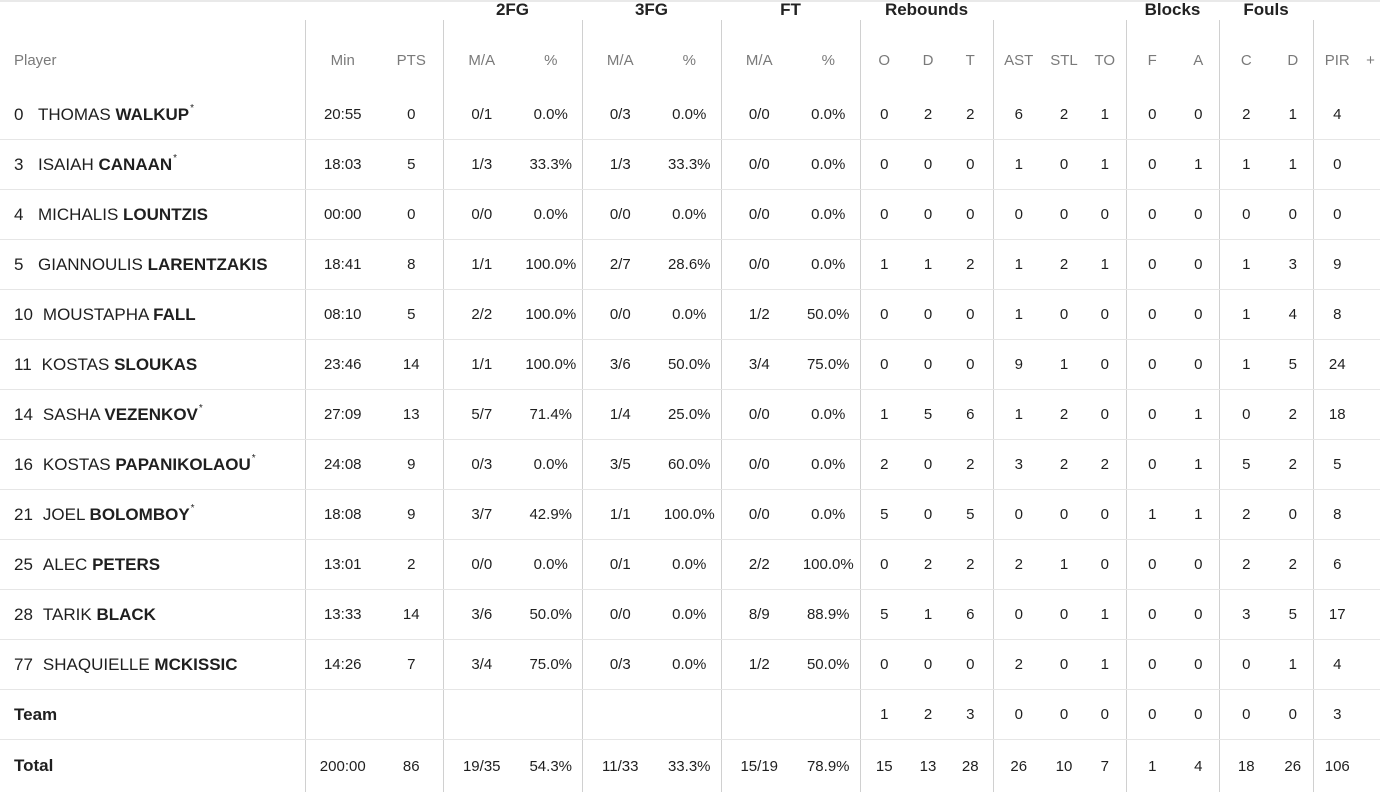 This screenshot has width=1380, height=792. Describe the element at coordinates (152, 55) in the screenshot. I see `col-header-player: Player` at that location.